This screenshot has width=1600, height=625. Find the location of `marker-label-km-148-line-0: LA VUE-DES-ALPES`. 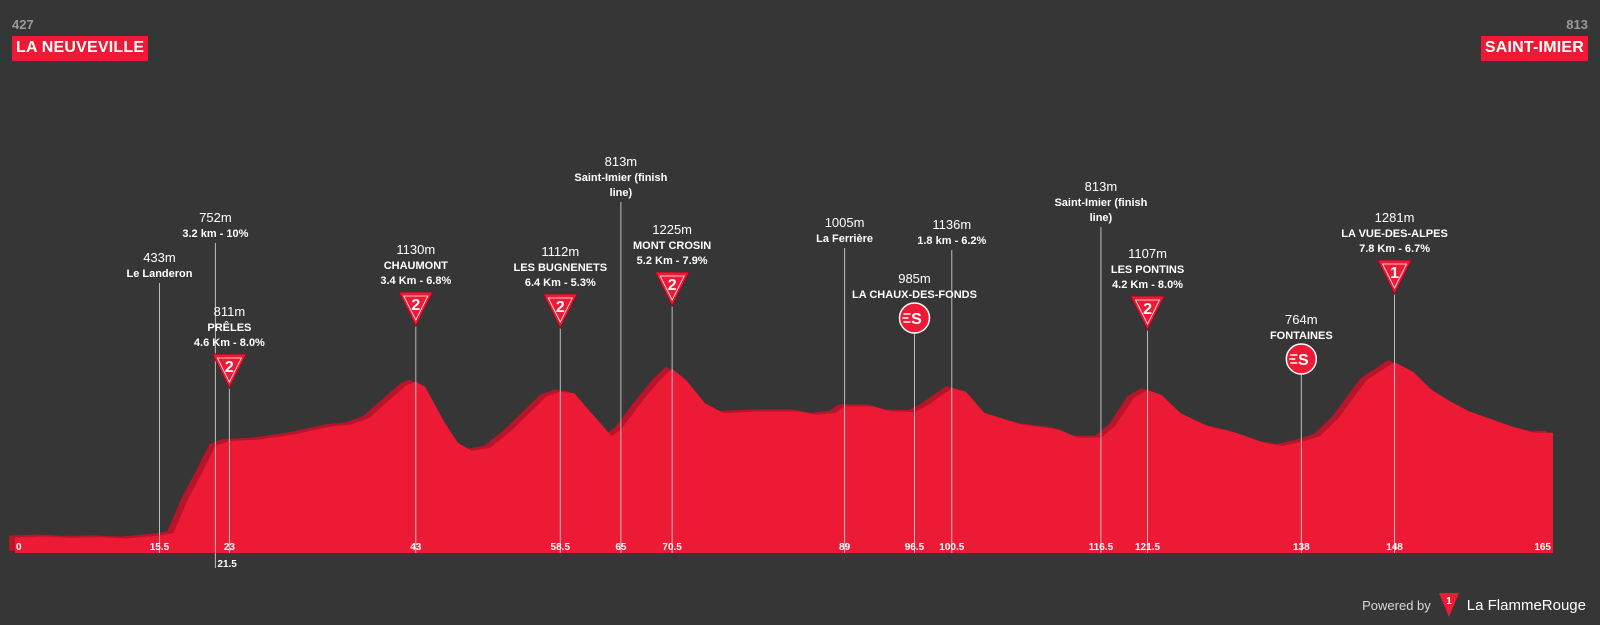

marker-label-km-148-line-0: LA VUE-DES-ALPES is located at coordinates (1394, 234).